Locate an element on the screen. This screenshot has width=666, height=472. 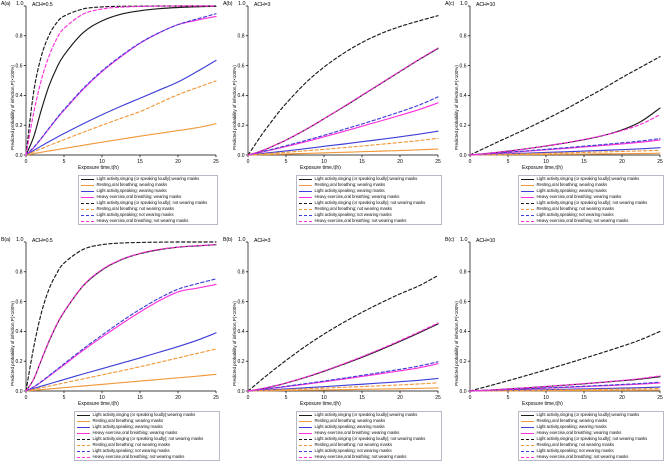
plot-svg-A-a: 0.0 0.2 0.4 0.6 0.8 0 5 10 15 20 25 is located at coordinates (117, 85).